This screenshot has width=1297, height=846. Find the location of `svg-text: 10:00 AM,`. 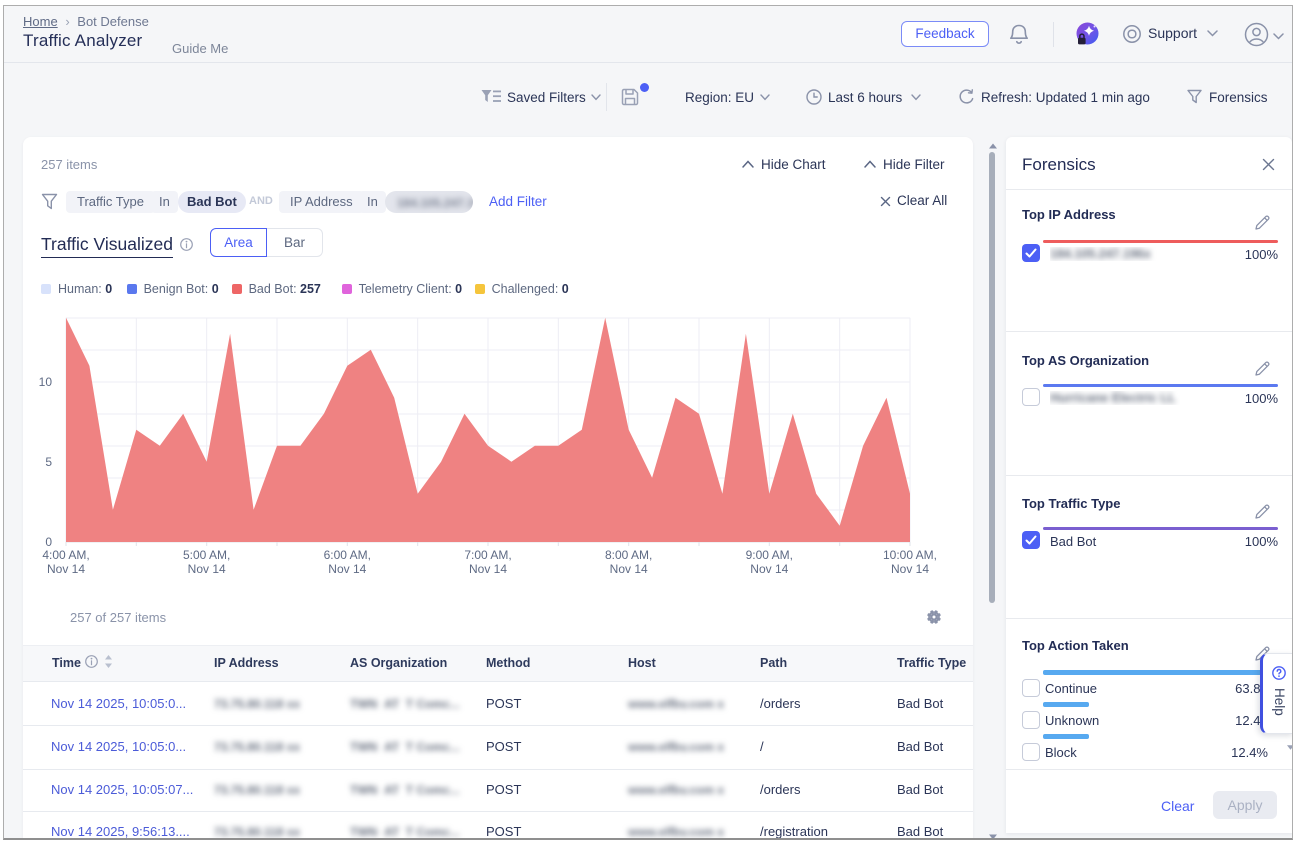

svg-text: 10:00 AM, is located at coordinates (910, 555).